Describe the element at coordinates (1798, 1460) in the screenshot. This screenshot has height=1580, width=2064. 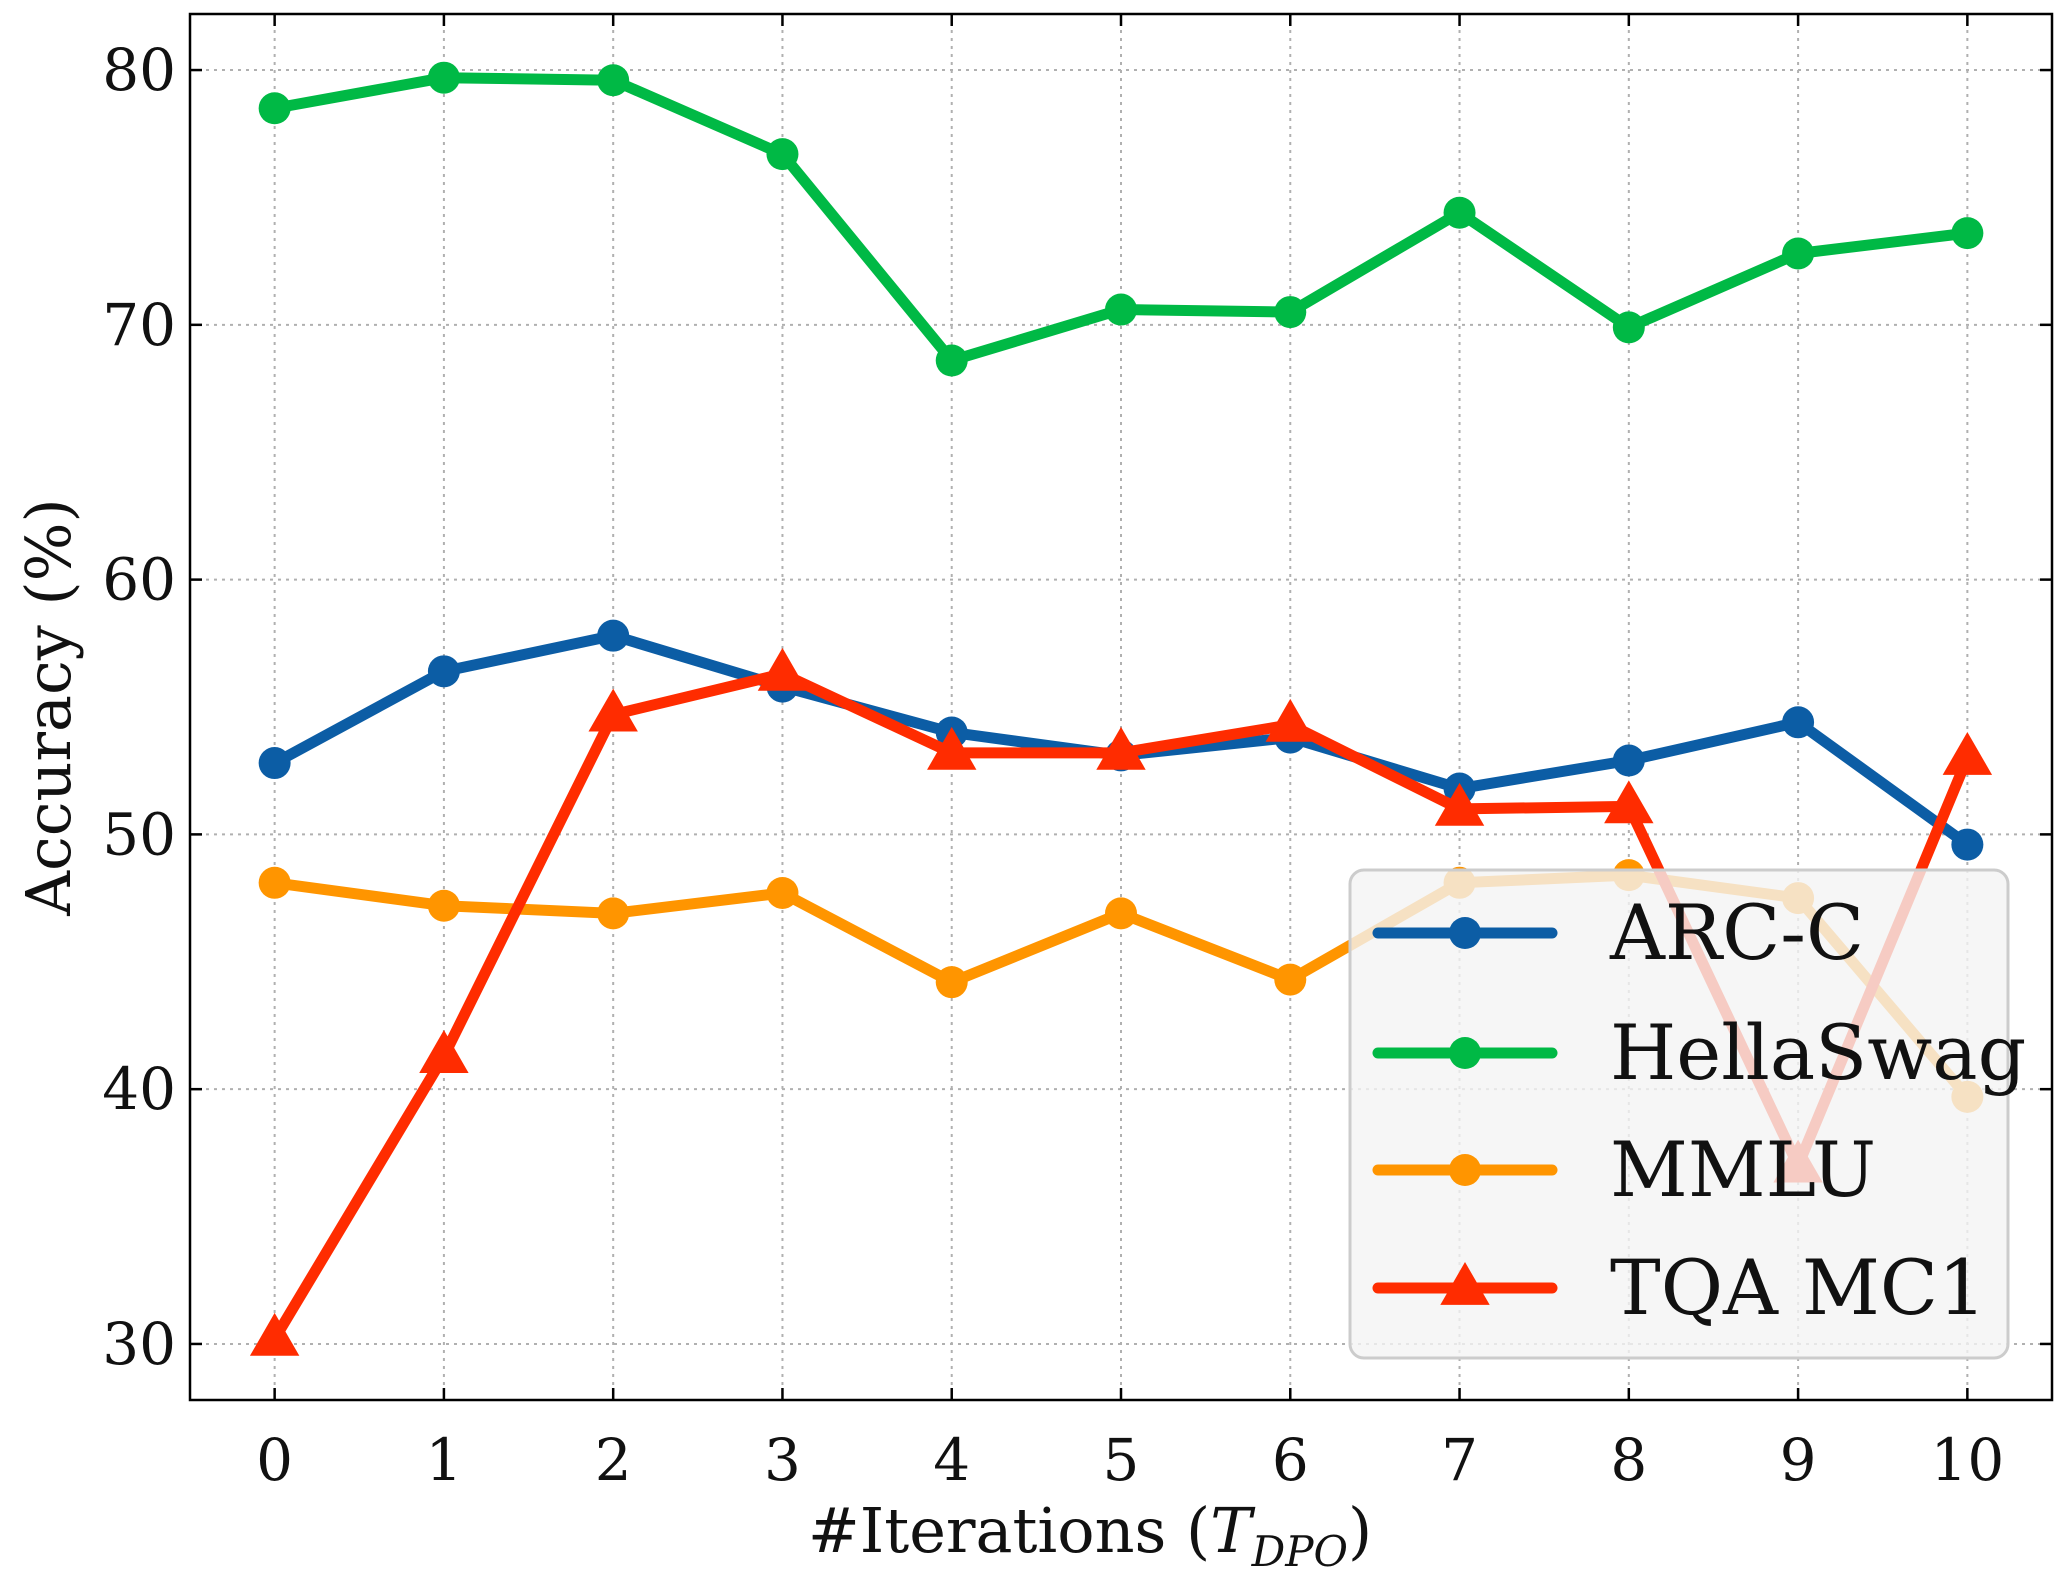
I see `x-tick-label: 9` at that location.